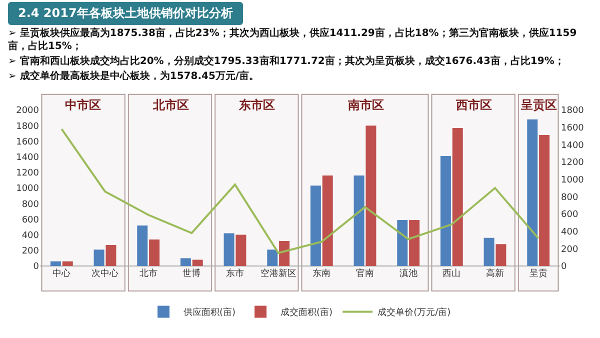  What do you see at coordinates (28, 189) in the screenshot?
I see `y-tick-label: 1000` at bounding box center [28, 189].